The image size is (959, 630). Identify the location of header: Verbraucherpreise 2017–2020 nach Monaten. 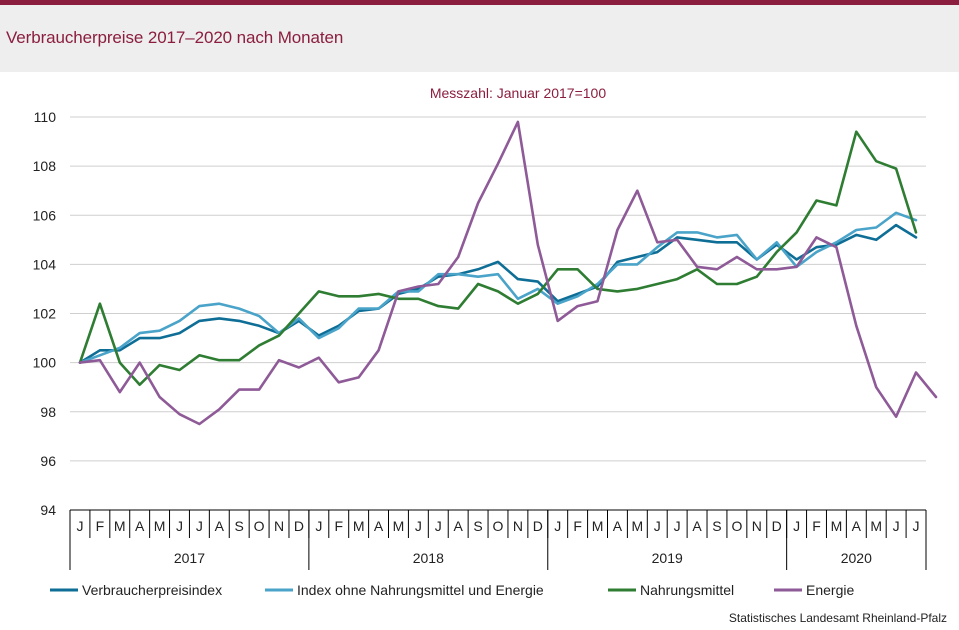
(479, 38).